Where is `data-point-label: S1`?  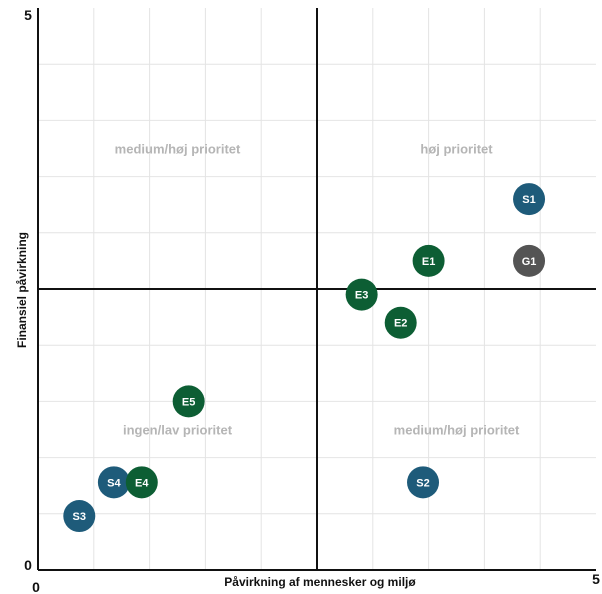
data-point-label: S1 is located at coordinates (528, 200).